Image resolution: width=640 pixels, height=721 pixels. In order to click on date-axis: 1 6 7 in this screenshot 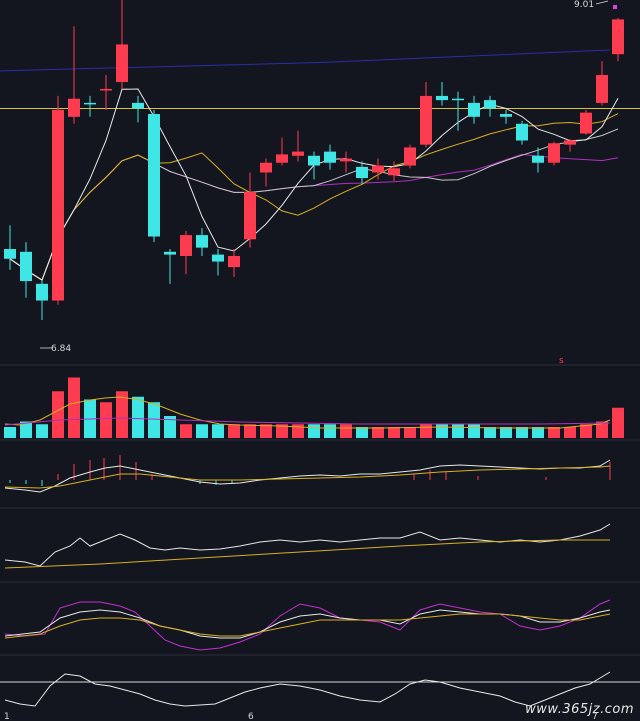, I will do `click(301, 716)`.